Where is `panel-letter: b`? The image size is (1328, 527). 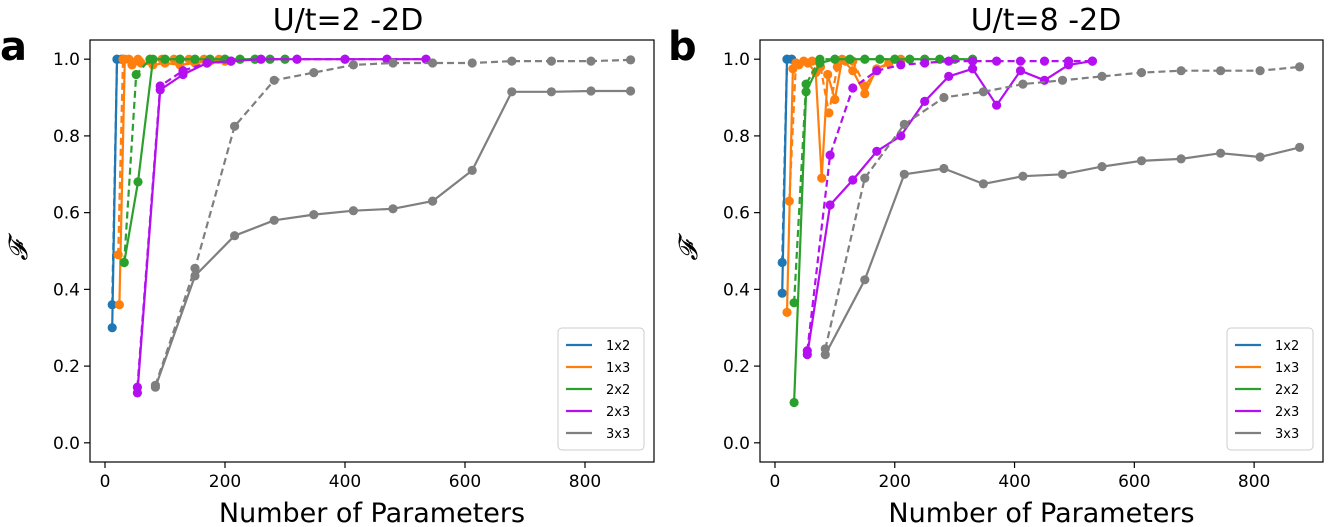 panel-letter: b is located at coordinates (682, 47).